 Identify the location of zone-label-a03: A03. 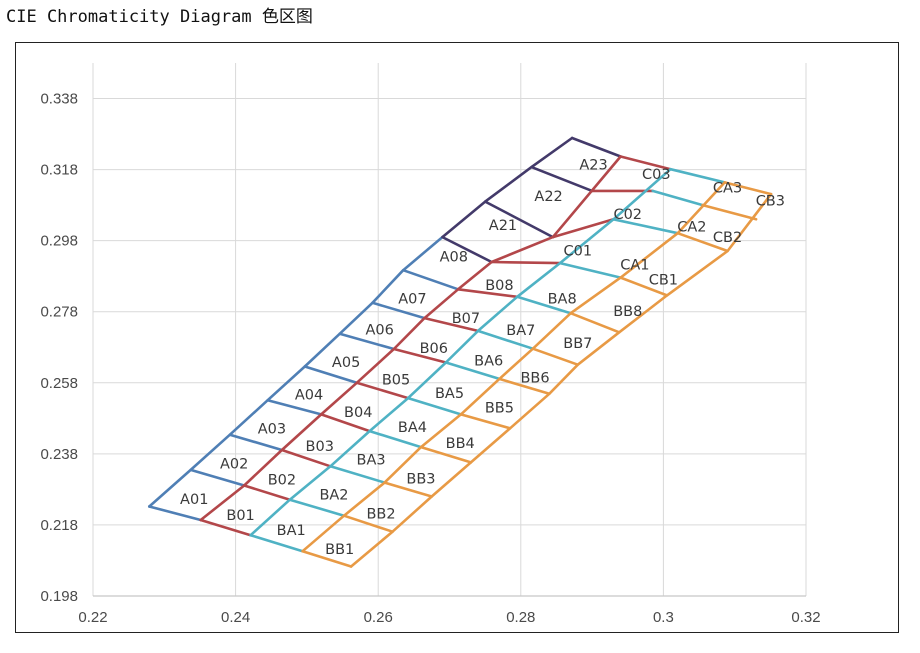
(272, 429).